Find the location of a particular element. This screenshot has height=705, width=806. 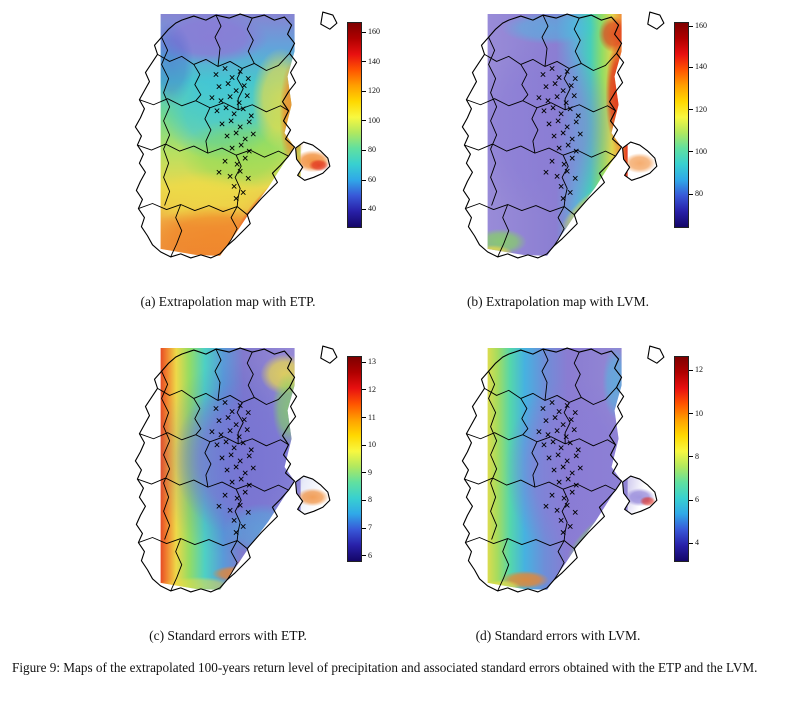

tick-label: 9 is located at coordinates (370, 472).